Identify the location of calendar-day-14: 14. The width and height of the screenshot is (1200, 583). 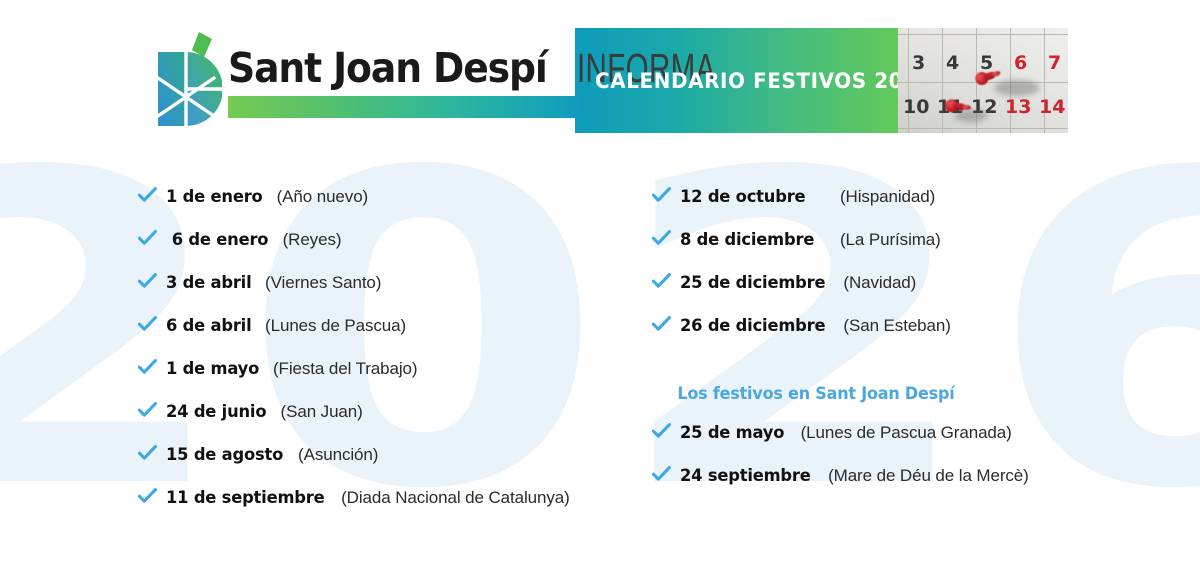
(1052, 107).